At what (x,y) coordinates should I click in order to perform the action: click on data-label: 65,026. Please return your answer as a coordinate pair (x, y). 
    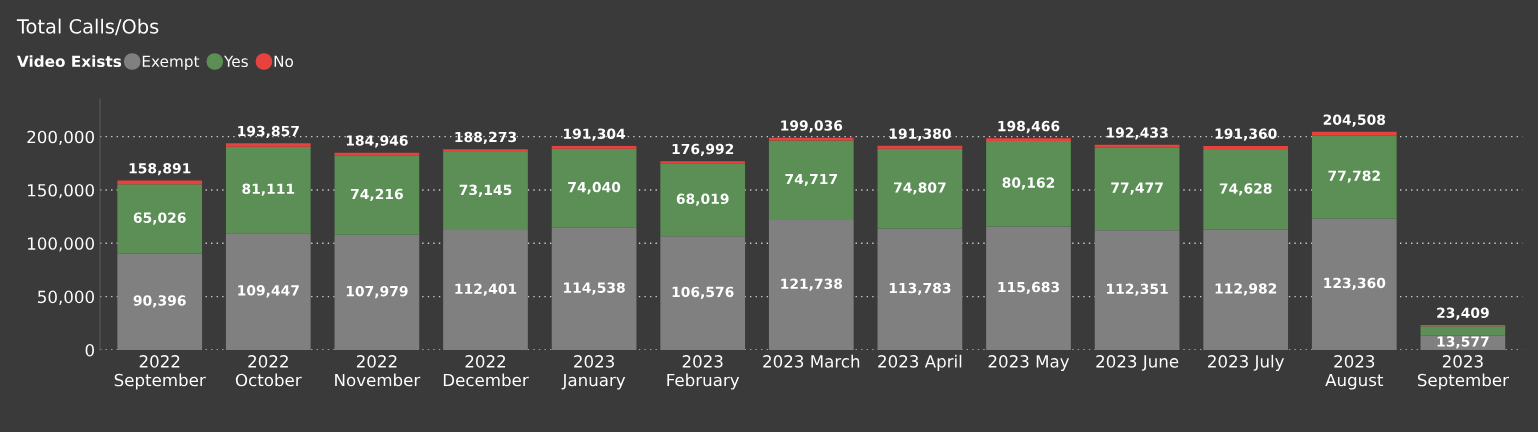
    Looking at the image, I should click on (159, 218).